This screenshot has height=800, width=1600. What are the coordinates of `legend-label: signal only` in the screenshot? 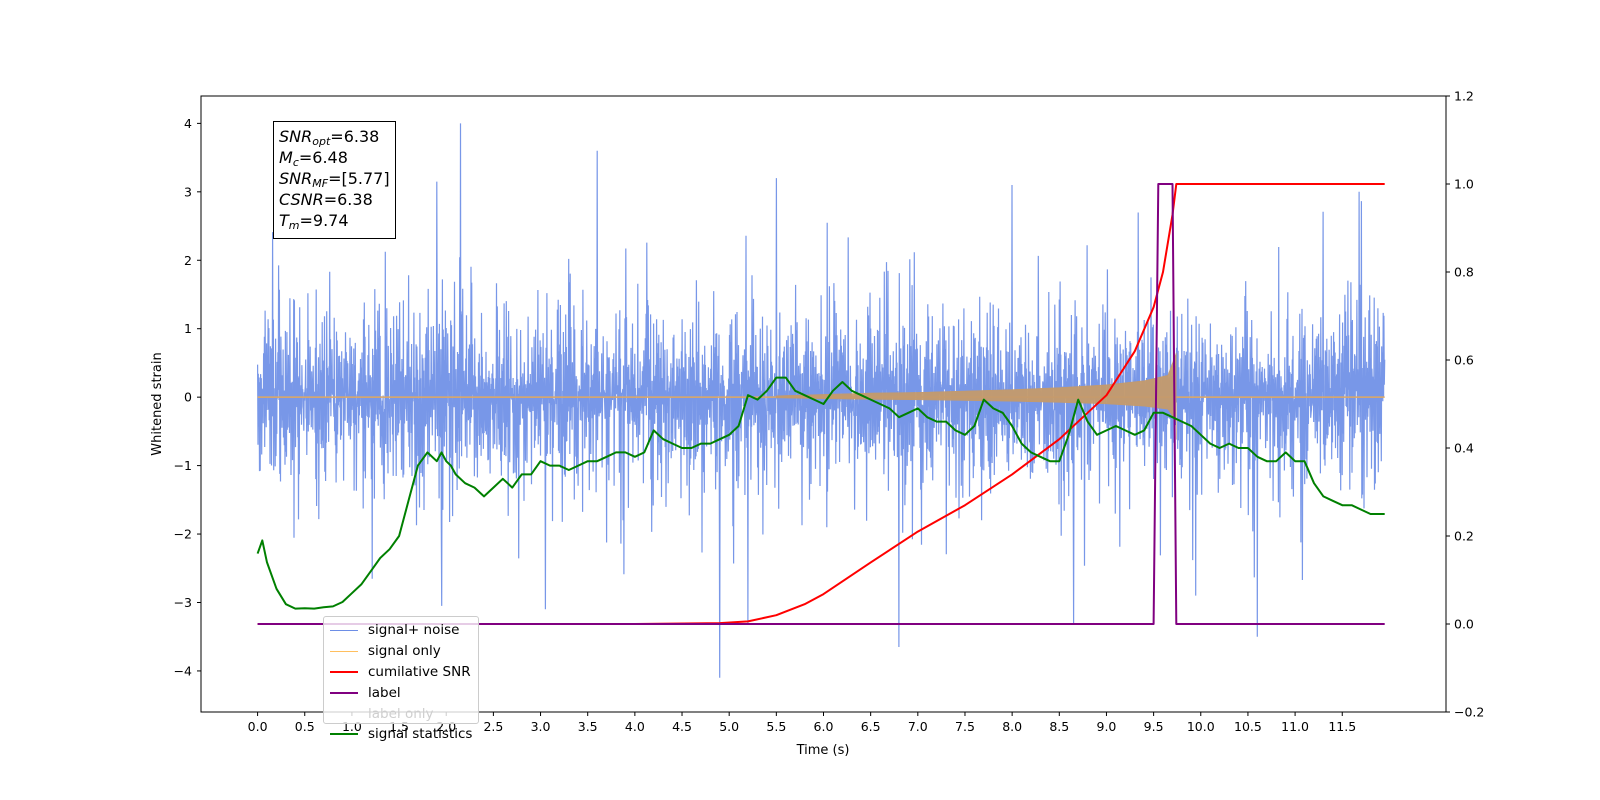 It's located at (404, 651).